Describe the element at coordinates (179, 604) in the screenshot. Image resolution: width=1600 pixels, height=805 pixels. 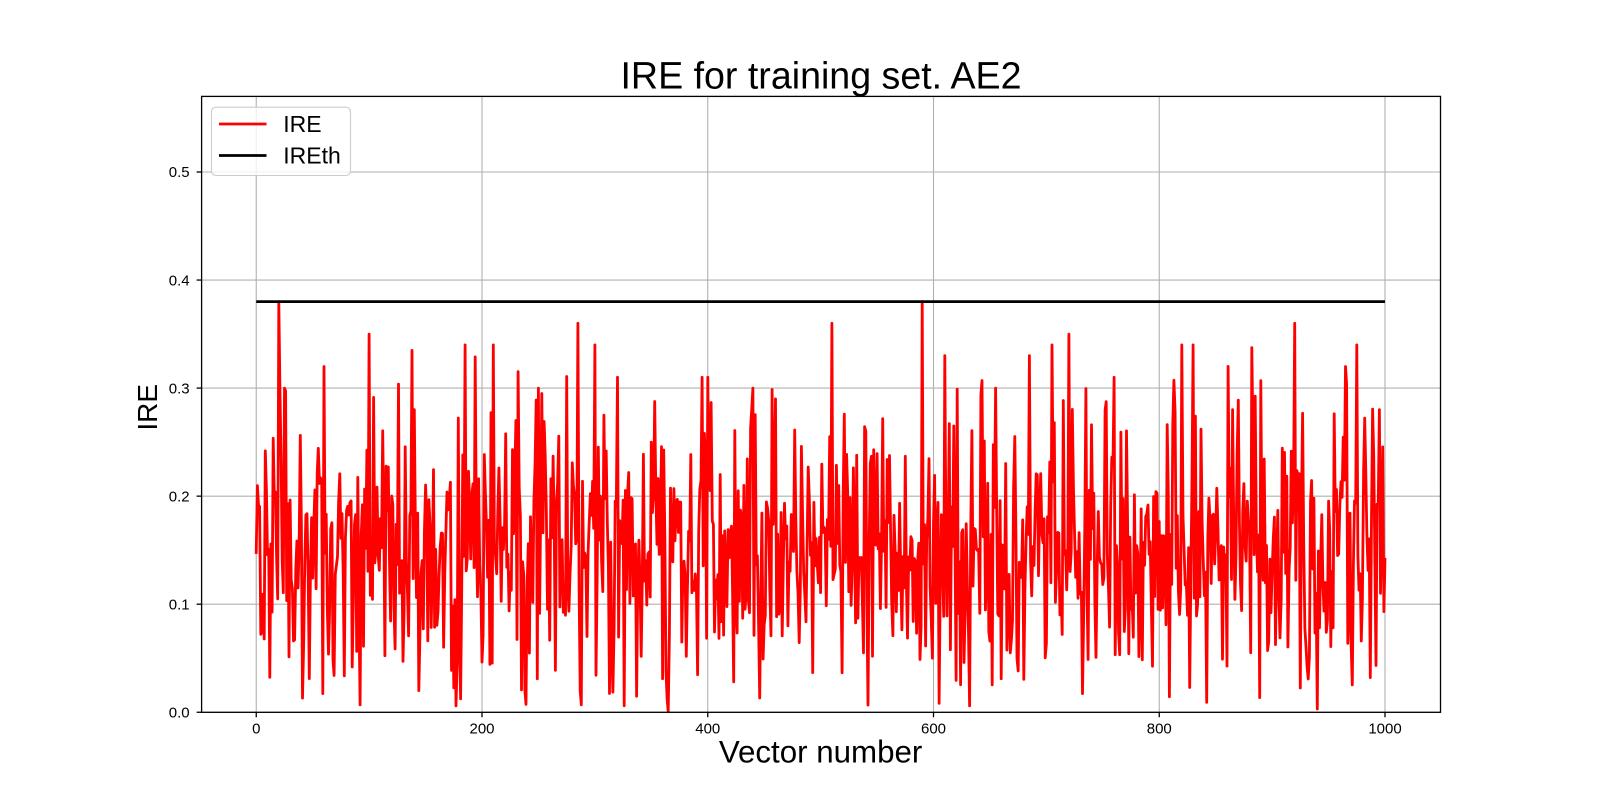
I see `svg-text: 0.1` at that location.